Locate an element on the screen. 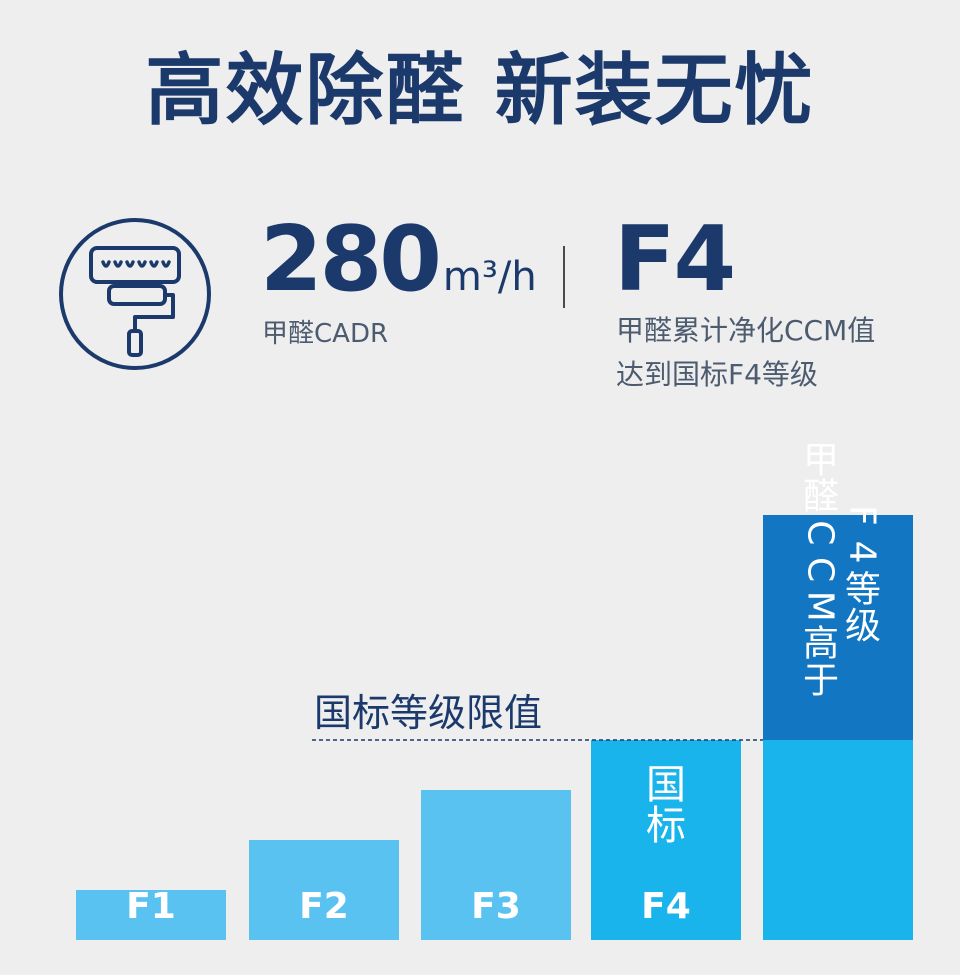 The image size is (960, 975). cadr-stat: 280 m³/h is located at coordinates (398, 260).